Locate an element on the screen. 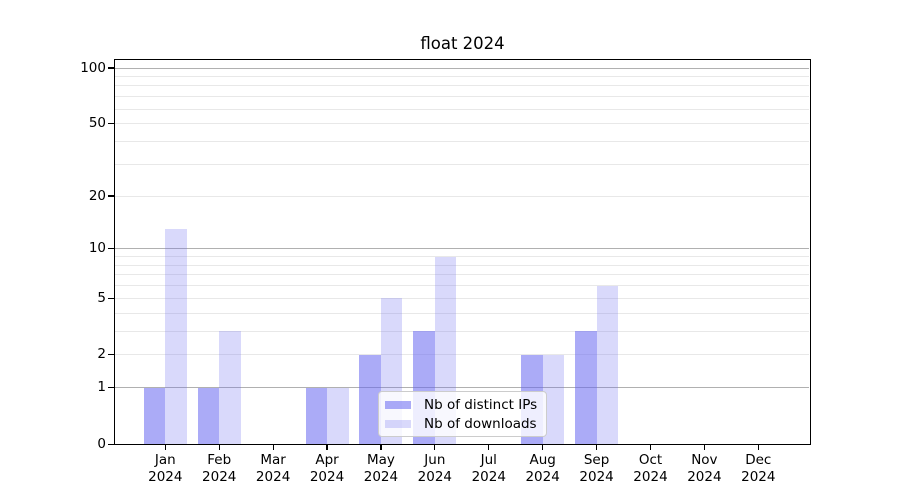 This screenshot has width=900, height=500. x-tick-label: Feb 2024 is located at coordinates (219, 468).